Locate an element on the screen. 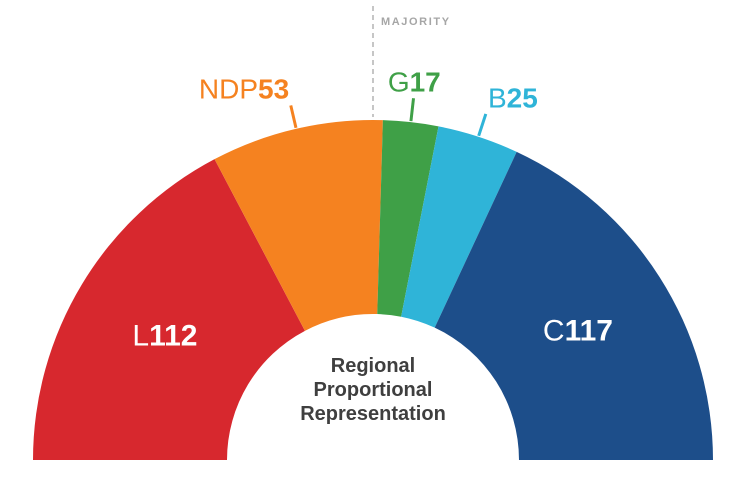  center-label-line2: Proportional is located at coordinates (373, 390).